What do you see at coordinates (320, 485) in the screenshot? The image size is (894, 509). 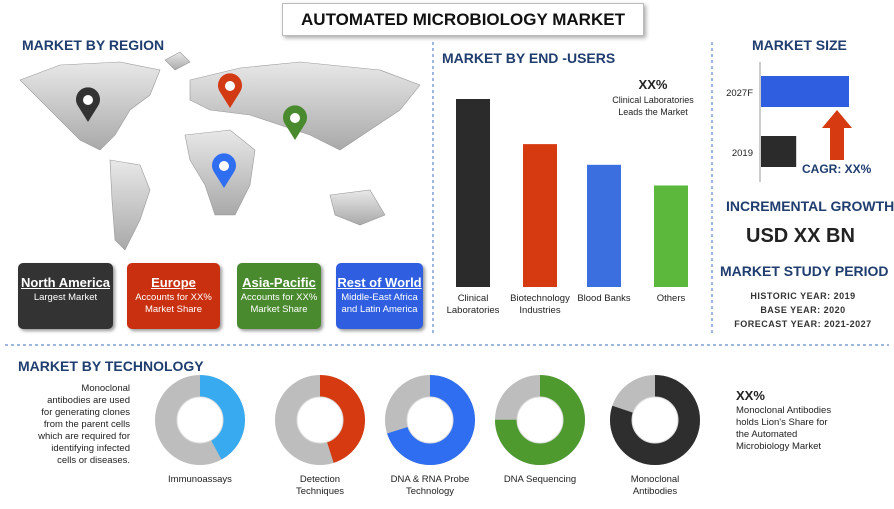 I see `category-label: Detection Techniques` at bounding box center [320, 485].